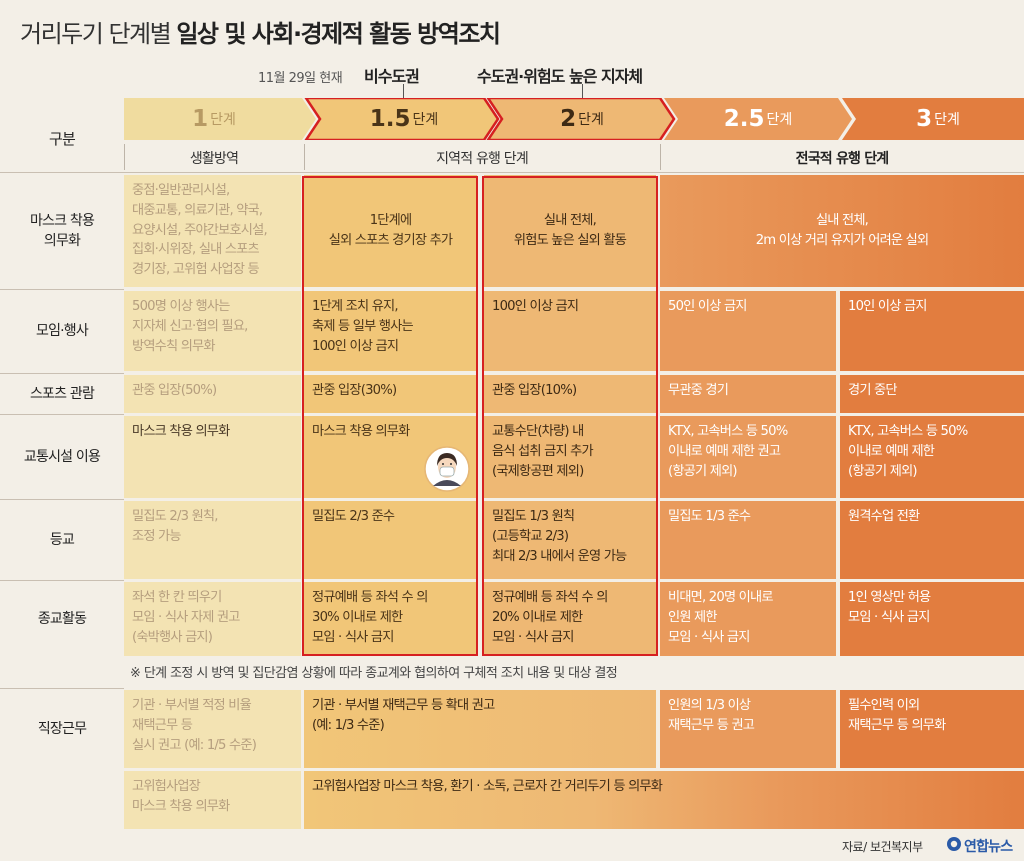 The height and width of the screenshot is (861, 1024). Describe the element at coordinates (62, 230) in the screenshot. I see `row-label-mask: 마스크 착용 의무화` at that location.